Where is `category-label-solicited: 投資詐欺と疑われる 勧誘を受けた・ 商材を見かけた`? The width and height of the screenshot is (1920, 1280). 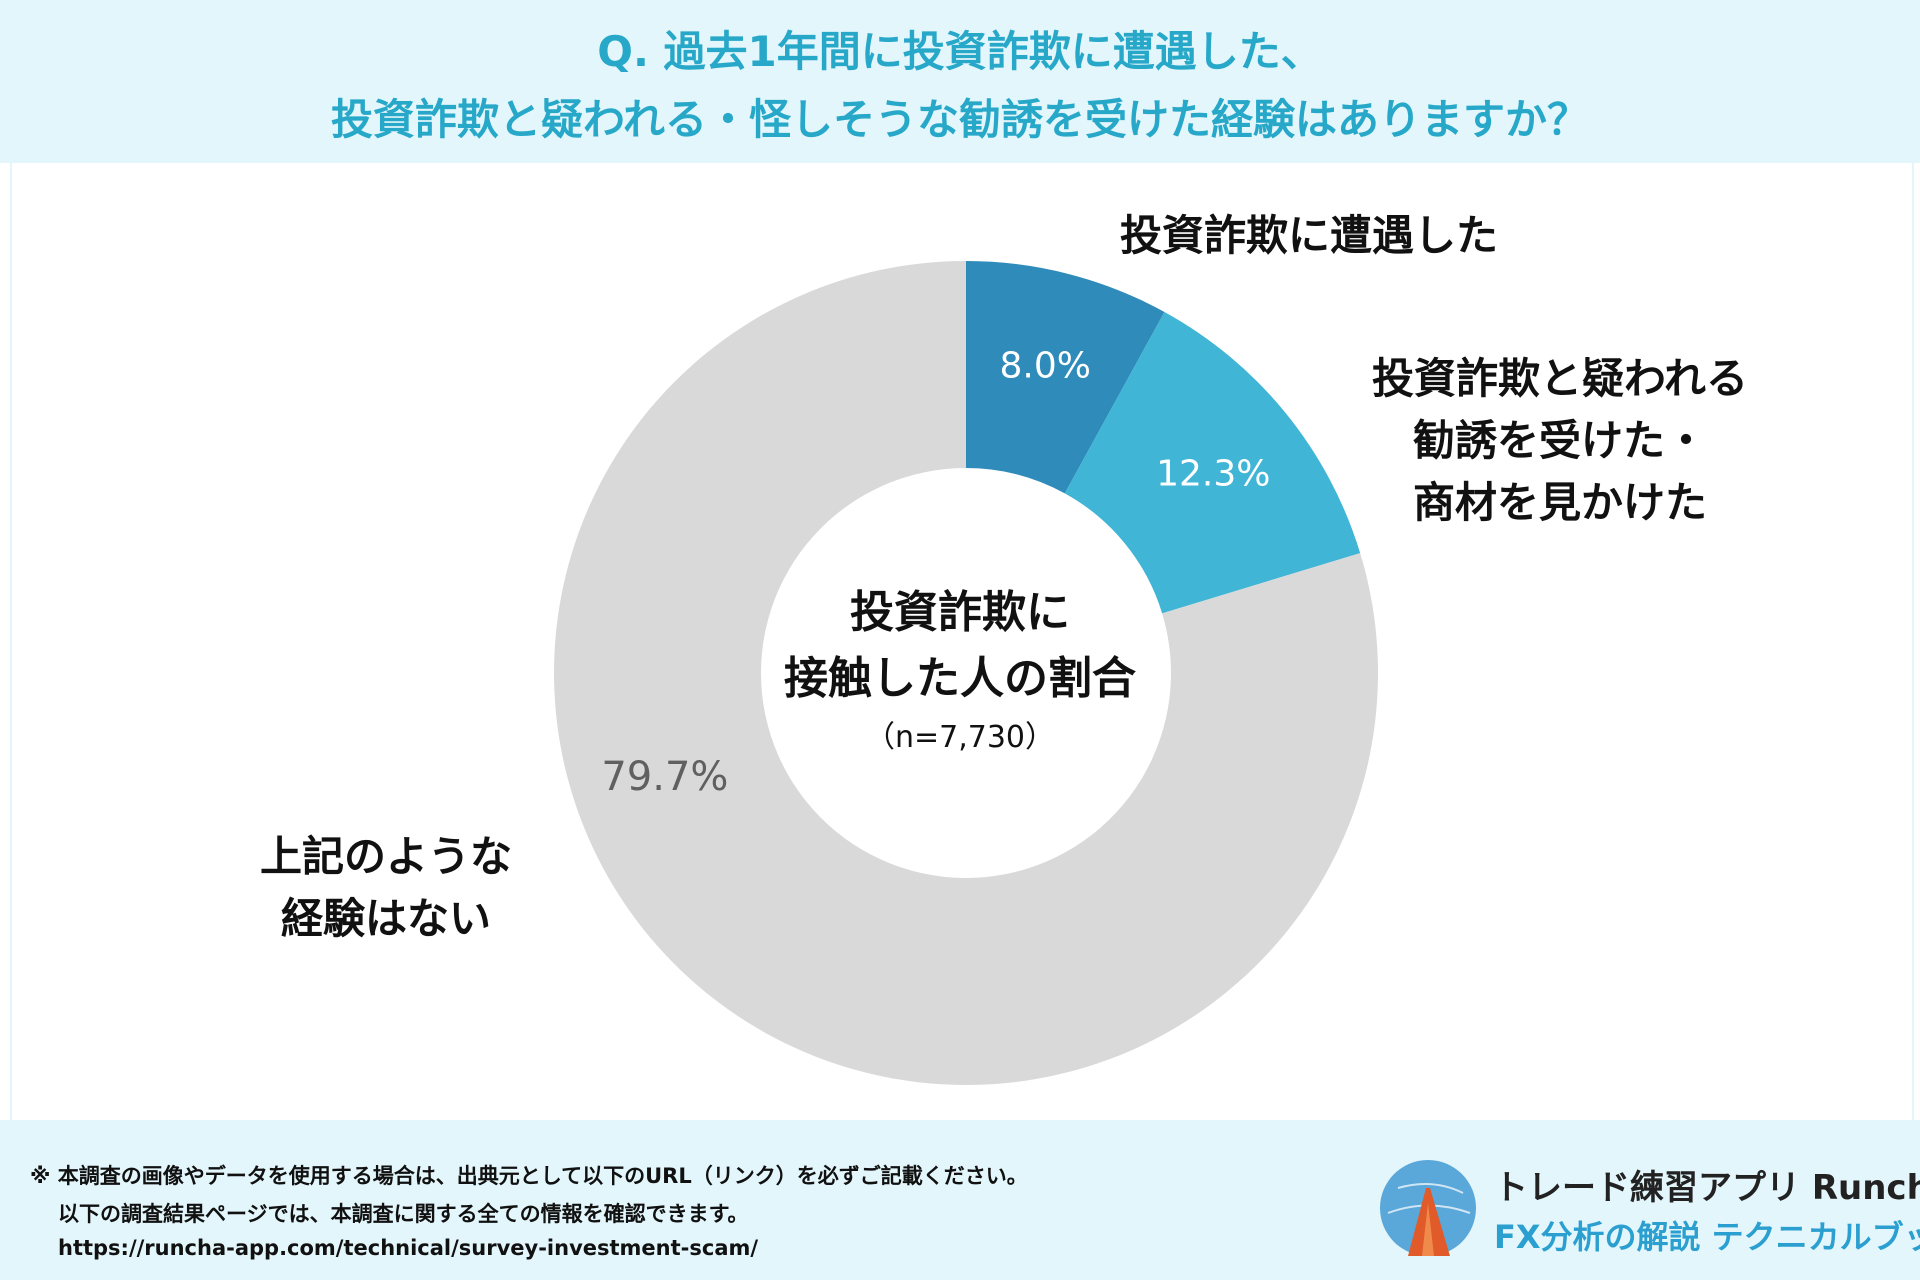 category-label-solicited: 投資詐欺と疑われる 勧誘を受けた・ 商材を見かけた is located at coordinates (1560, 441).